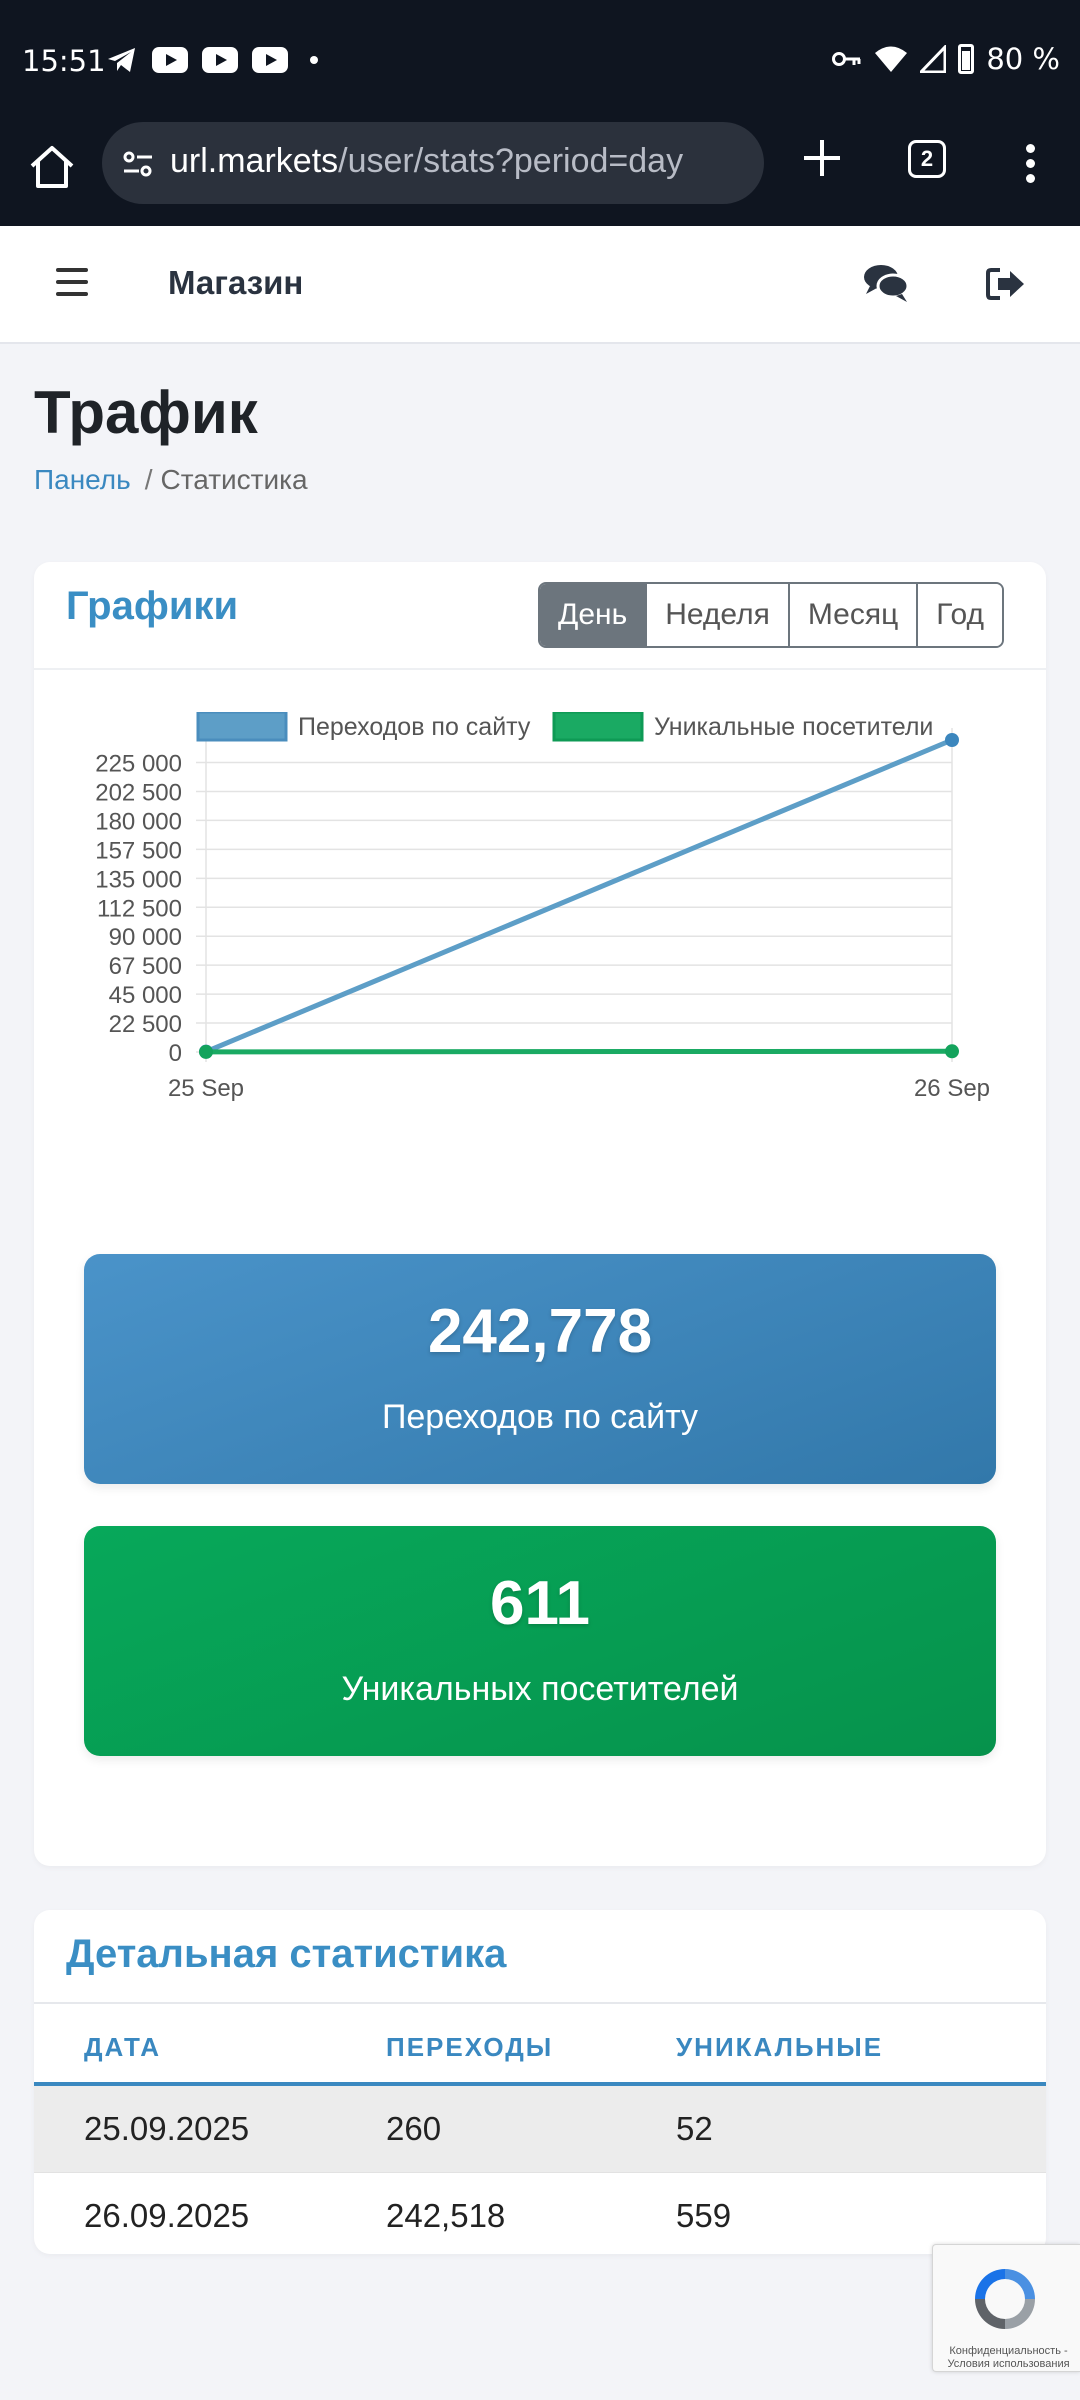  I want to click on column-header-date: ДАТА, so click(123, 2047).